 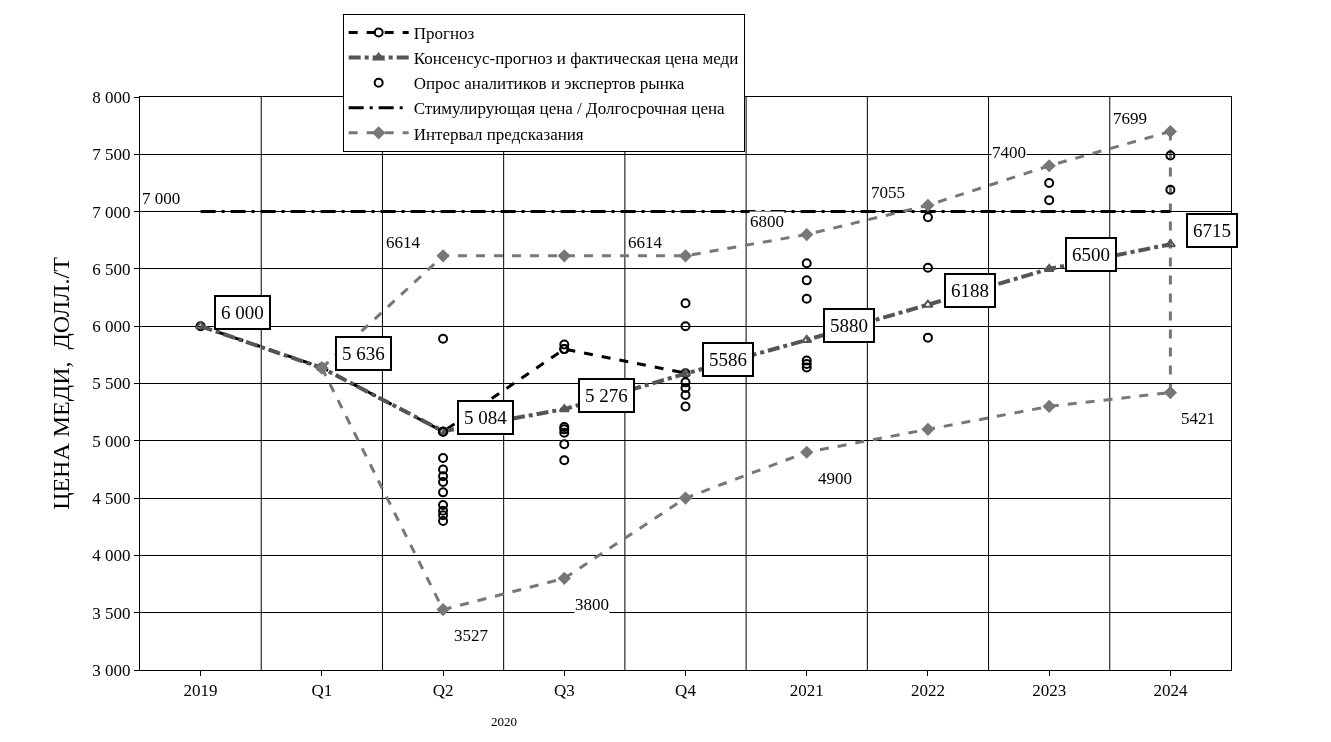 I want to click on data-label: 5 084, so click(x=486, y=417).